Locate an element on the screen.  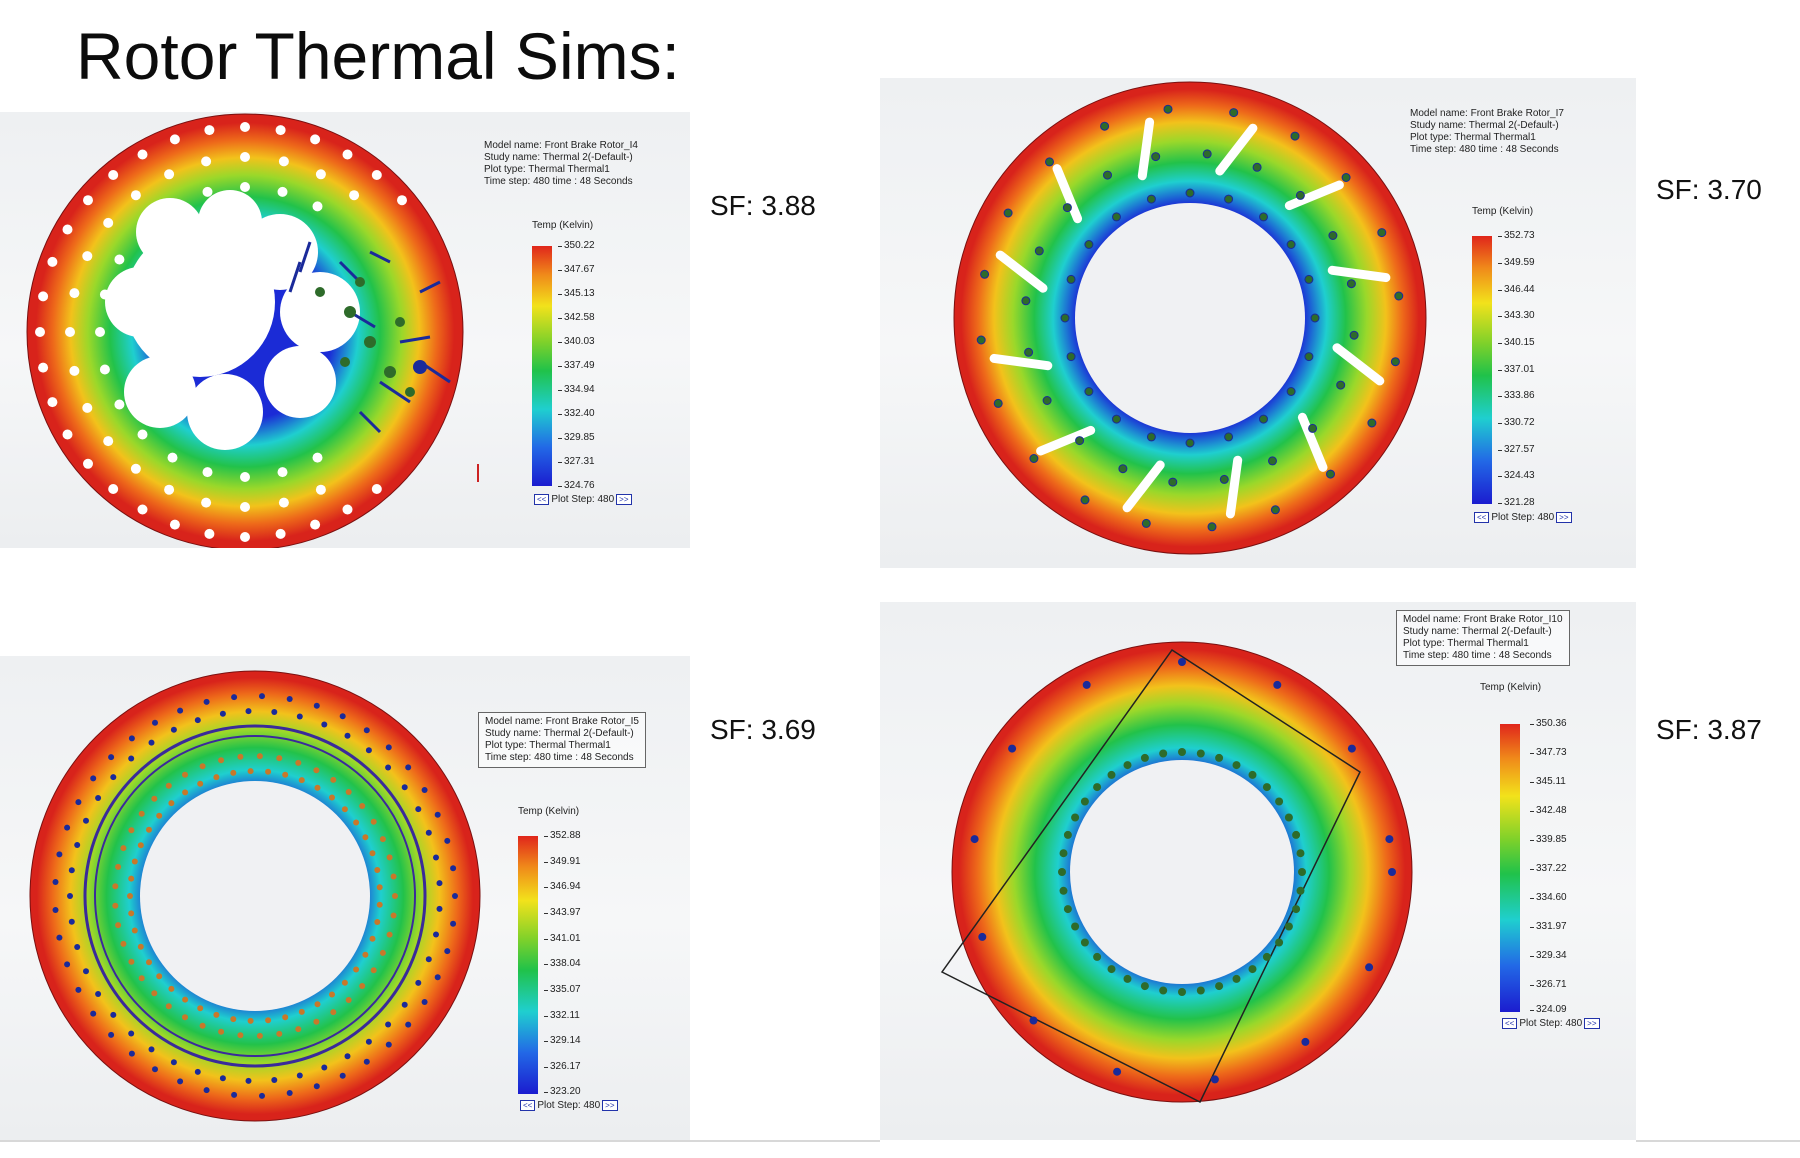
rotor-i7-mesh-nodes is located at coordinates (1190, 318).